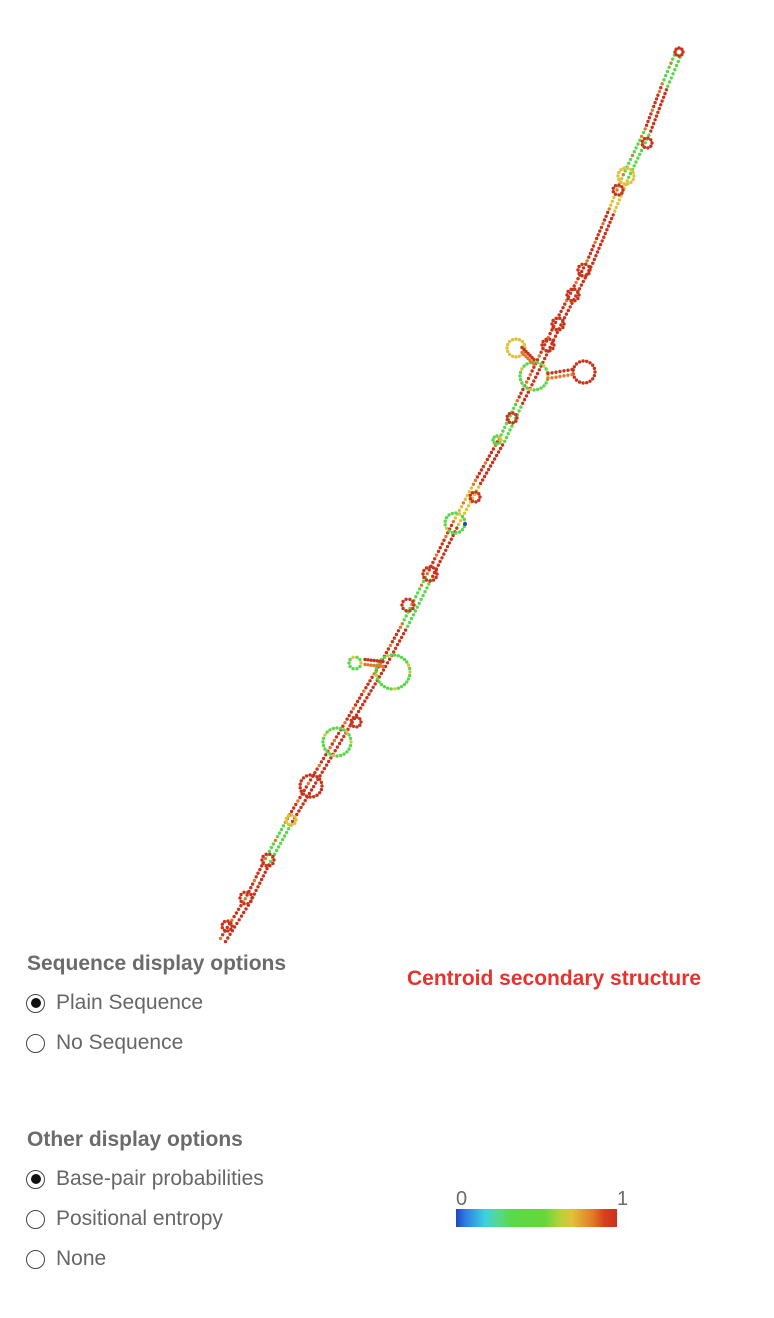  I want to click on none-radio: None, so click(66, 1259).